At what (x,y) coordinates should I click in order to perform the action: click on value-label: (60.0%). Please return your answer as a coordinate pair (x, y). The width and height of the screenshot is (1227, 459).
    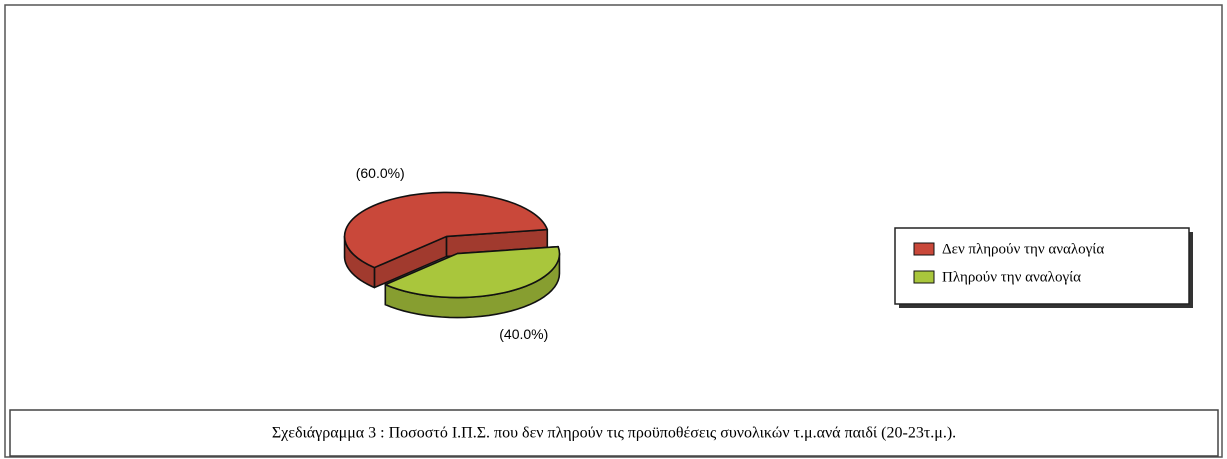
    Looking at the image, I should click on (380, 173).